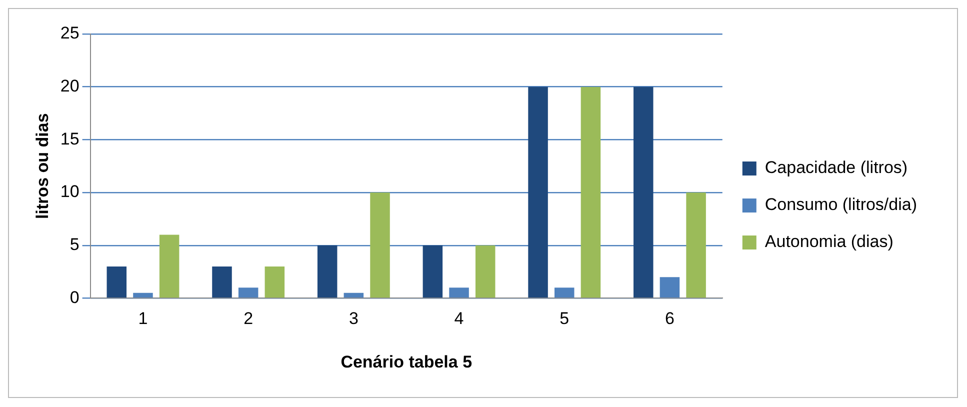  Describe the element at coordinates (841, 204) in the screenshot. I see `legend-label: Consumo (litros/dia)` at that location.